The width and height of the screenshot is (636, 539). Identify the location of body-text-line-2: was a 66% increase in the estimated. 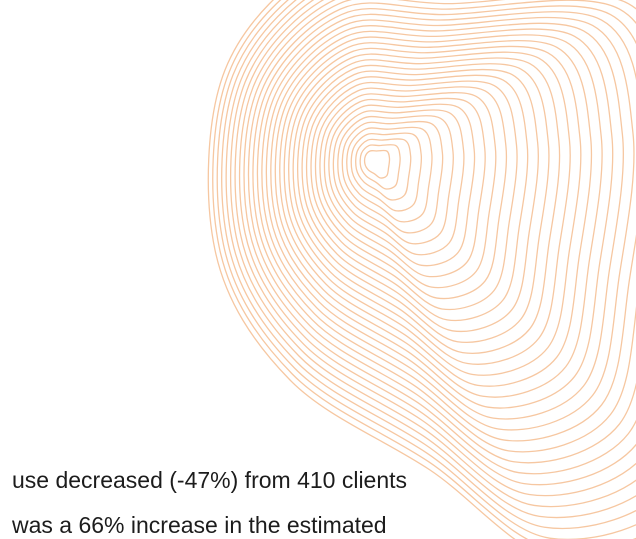
(199, 525).